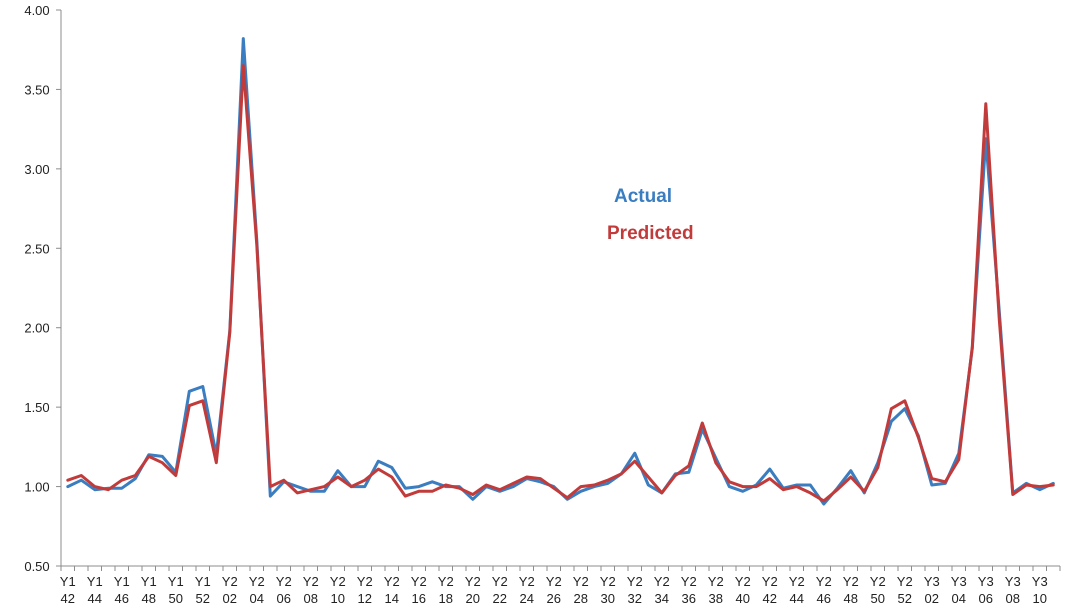 The height and width of the screenshot is (614, 1069). What do you see at coordinates (36, 407) in the screenshot?
I see `y-tick-label: 1.50` at bounding box center [36, 407].